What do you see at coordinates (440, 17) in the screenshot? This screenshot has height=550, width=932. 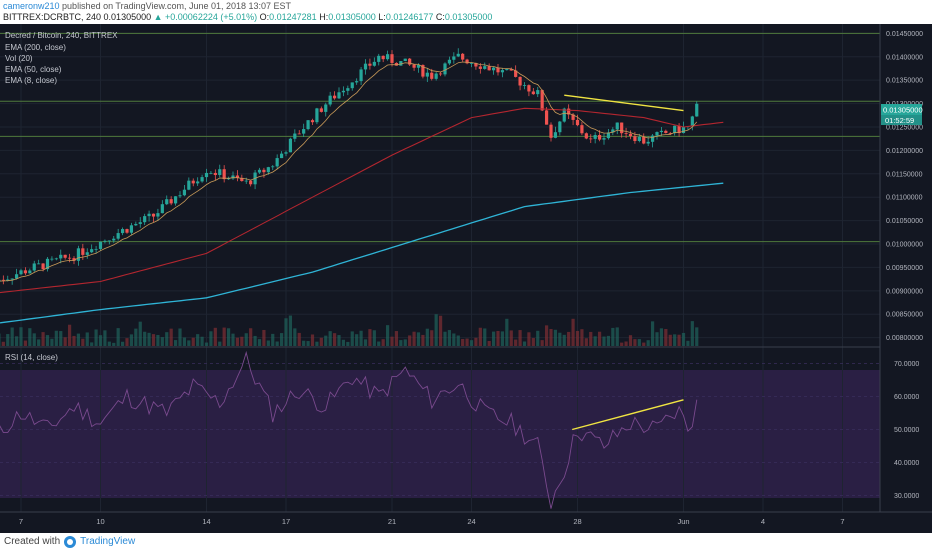 I see `close-label: C:` at bounding box center [440, 17].